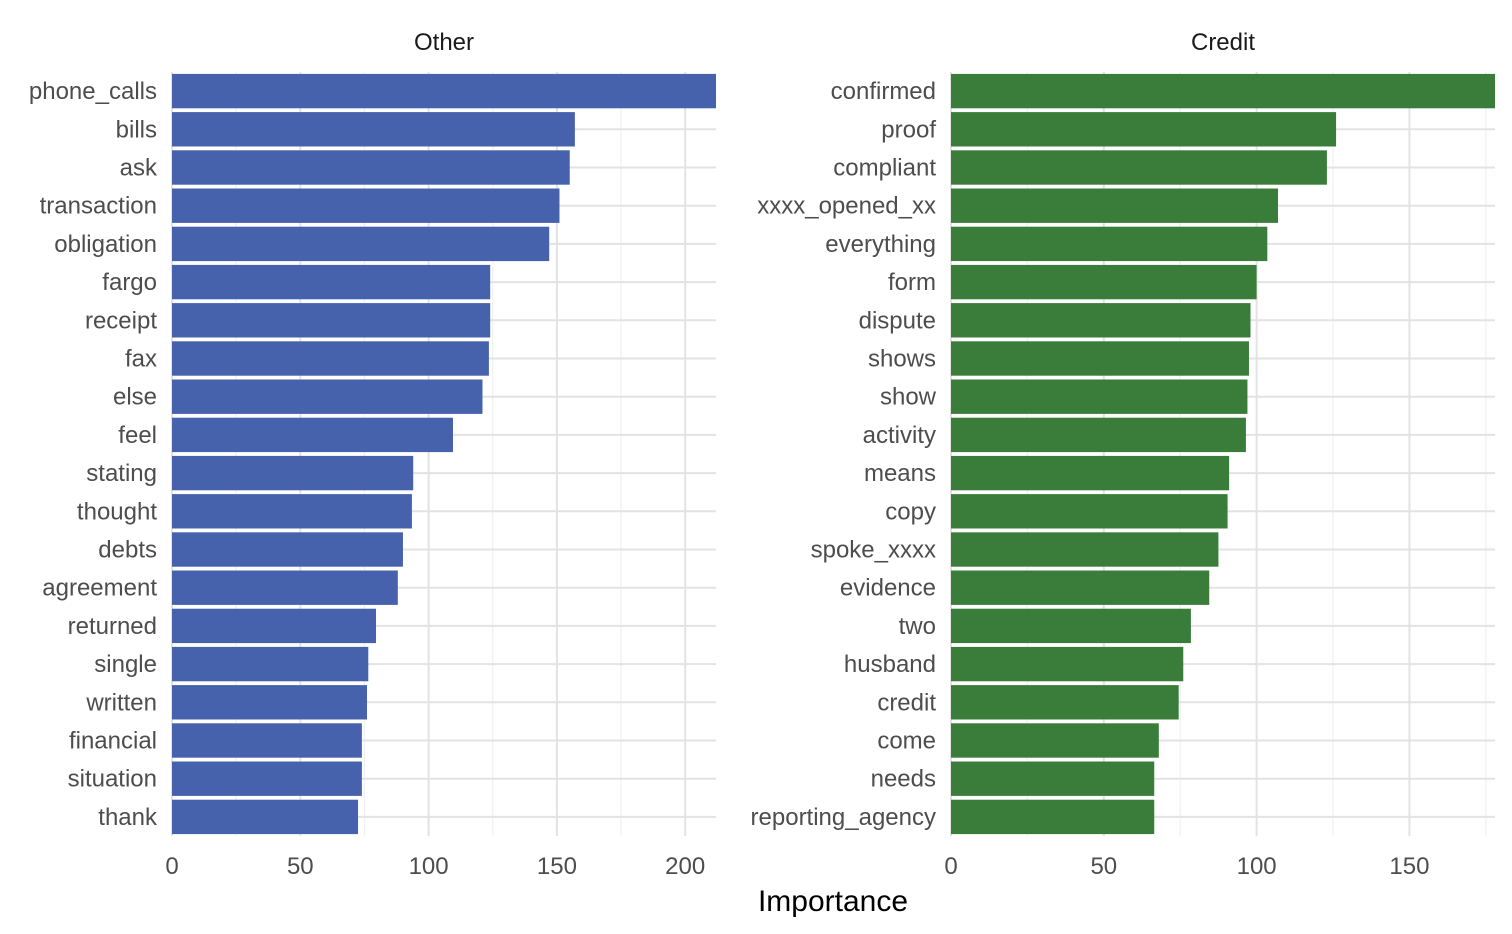 Image resolution: width=1512 pixels, height=934 pixels. I want to click on category-label: dispute, so click(897, 320).